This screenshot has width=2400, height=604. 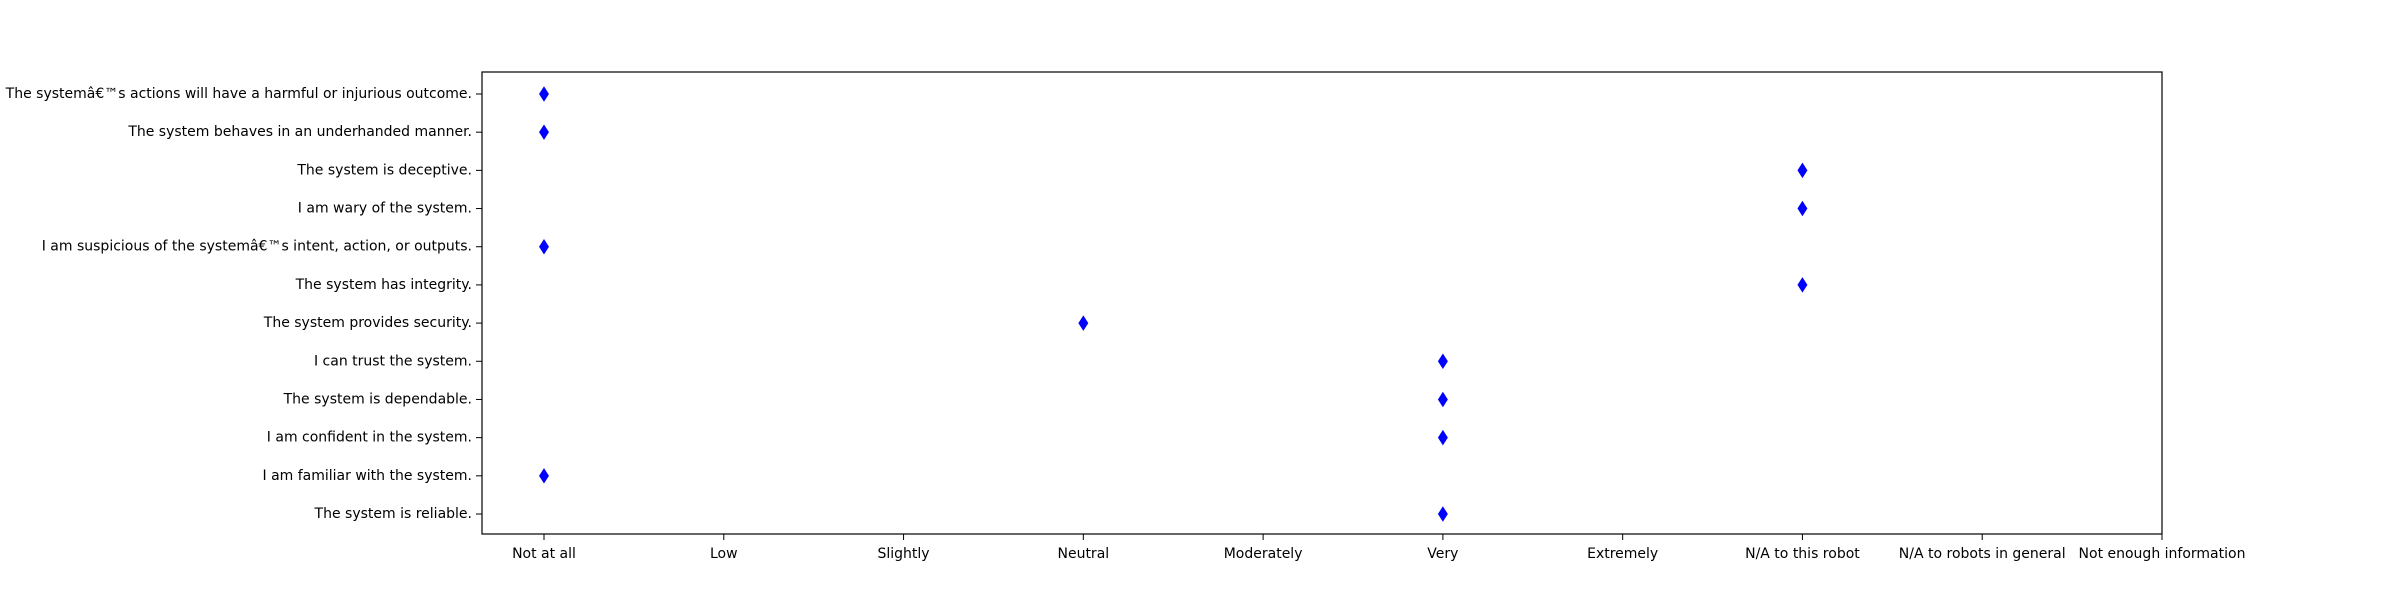 What do you see at coordinates (544, 554) in the screenshot?
I see `x-tick-label: Not at all` at bounding box center [544, 554].